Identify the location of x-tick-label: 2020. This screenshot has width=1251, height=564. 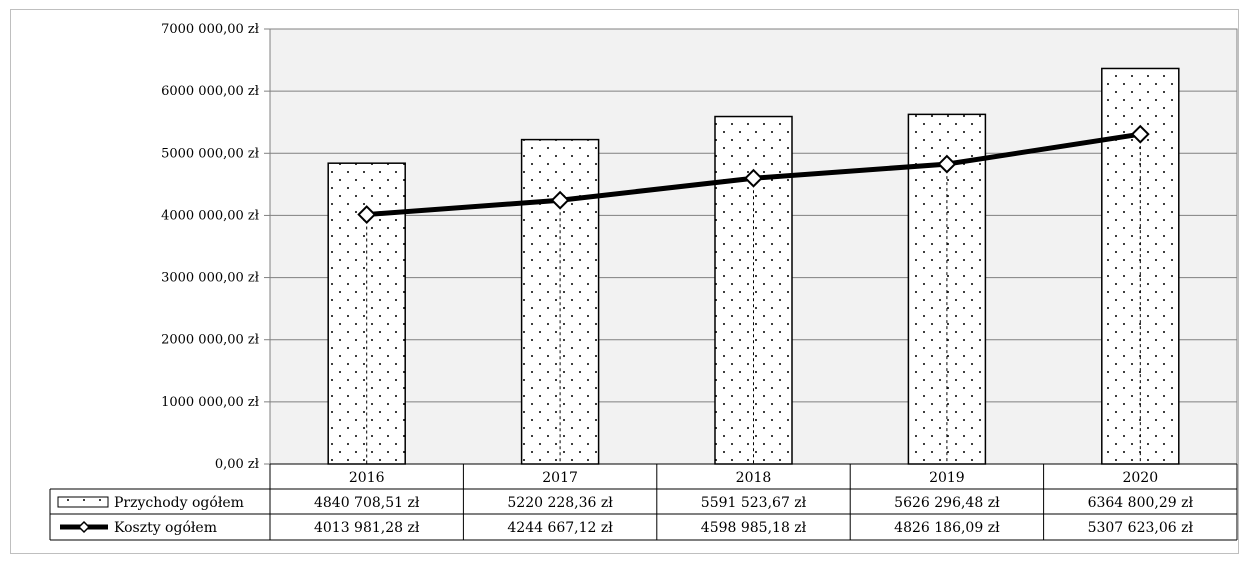
(1140, 478).